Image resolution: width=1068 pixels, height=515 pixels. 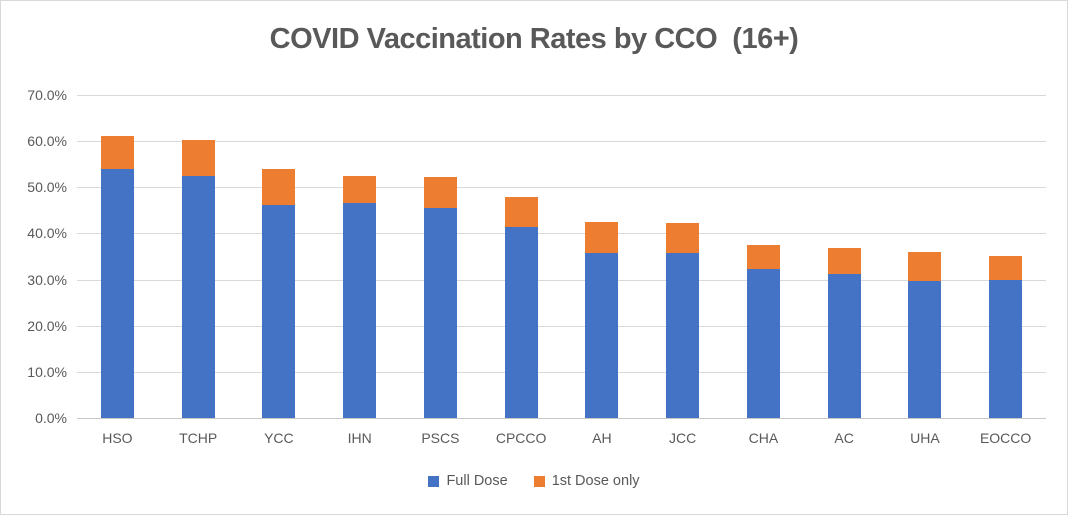 What do you see at coordinates (47, 325) in the screenshot?
I see `y-tick-label: 20.0%` at bounding box center [47, 325].